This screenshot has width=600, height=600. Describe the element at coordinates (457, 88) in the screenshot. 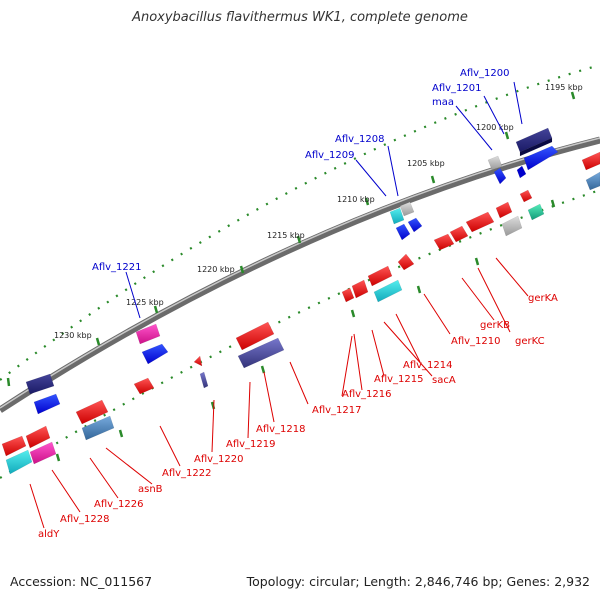

I see `label-Aflv_1201: Aflv_1201` at that location.